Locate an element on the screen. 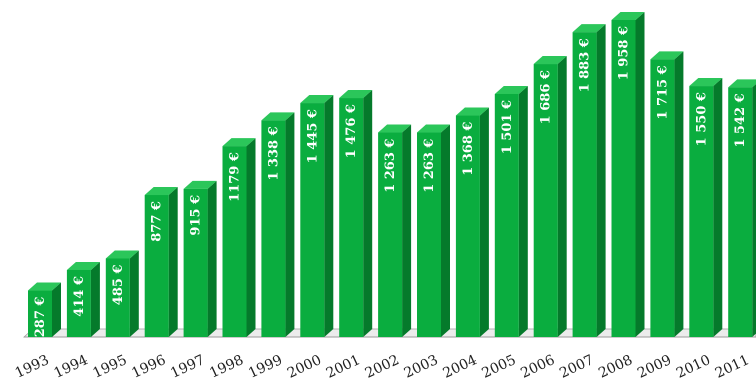 The width and height of the screenshot is (756, 381). x-tick-2009: 2009 is located at coordinates (654, 366).